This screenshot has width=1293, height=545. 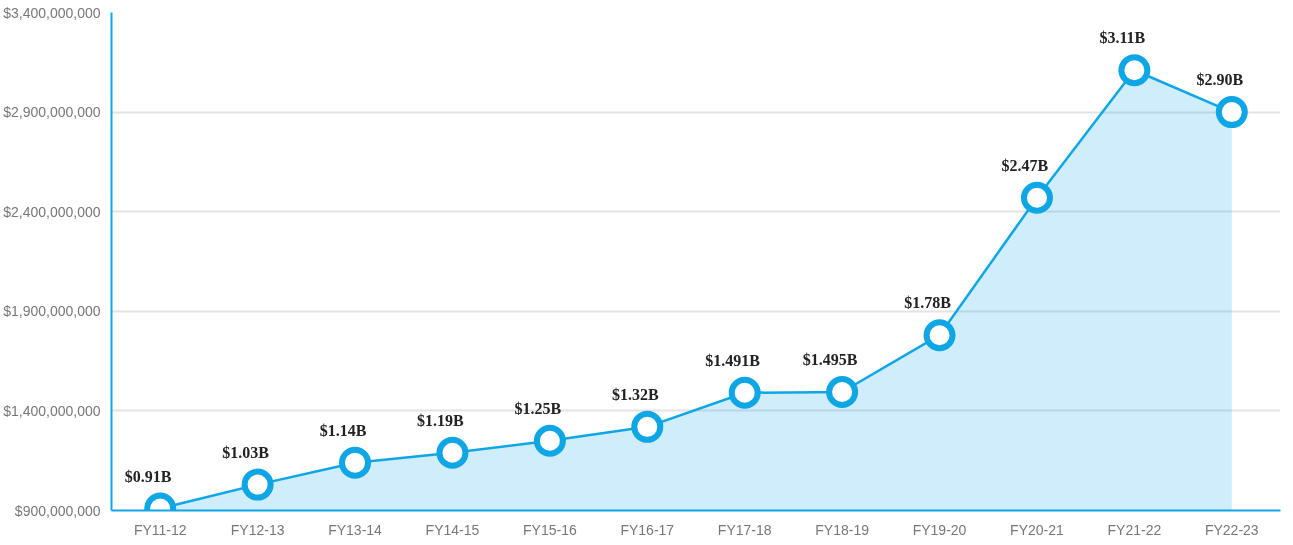 What do you see at coordinates (148, 476) in the screenshot?
I see `data-label: $0.91B` at bounding box center [148, 476].